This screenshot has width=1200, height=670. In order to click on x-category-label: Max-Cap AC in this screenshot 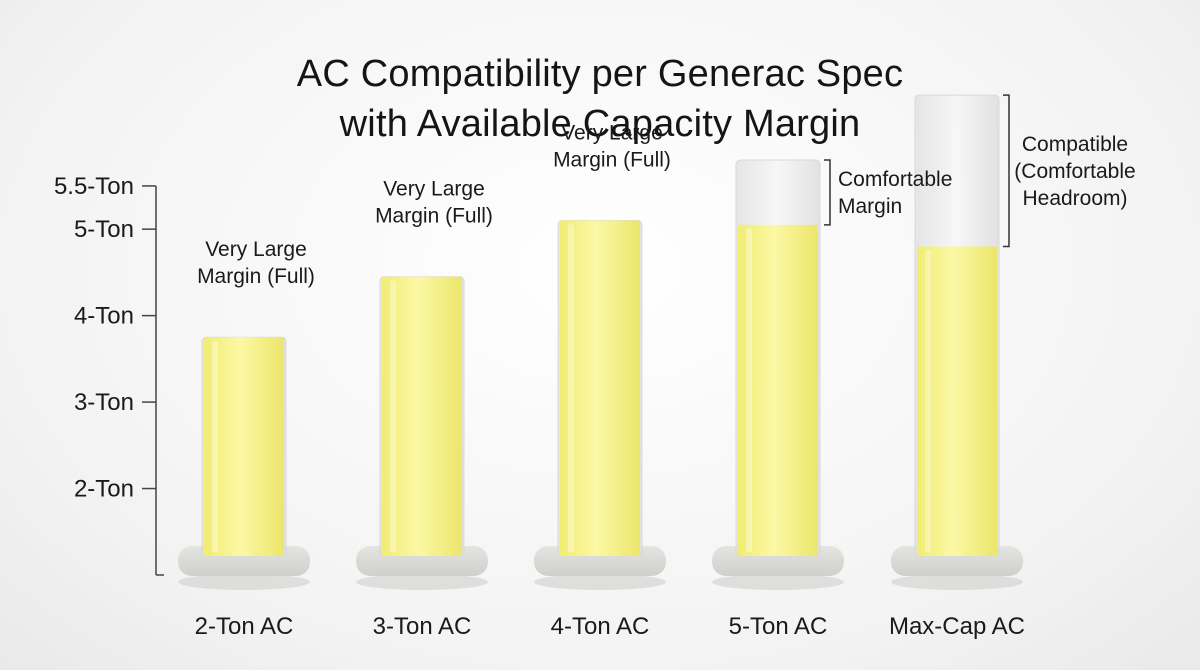, I will do `click(957, 626)`.